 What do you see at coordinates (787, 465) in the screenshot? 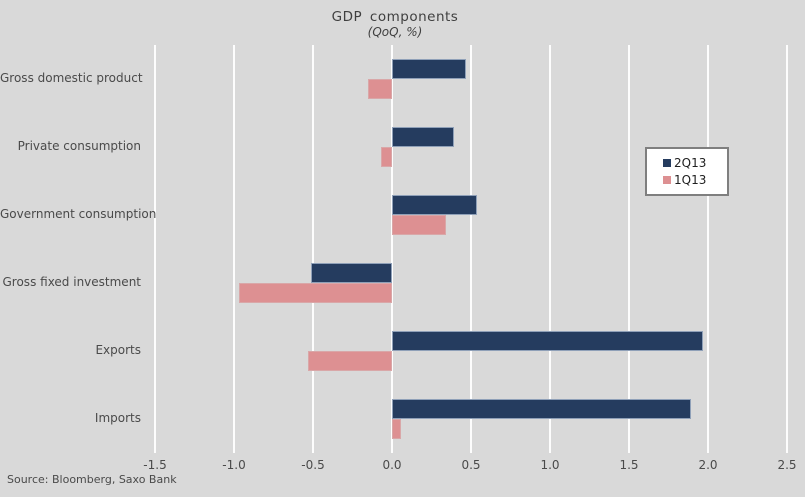
I see `x-tick-label: 2.5` at bounding box center [787, 465].